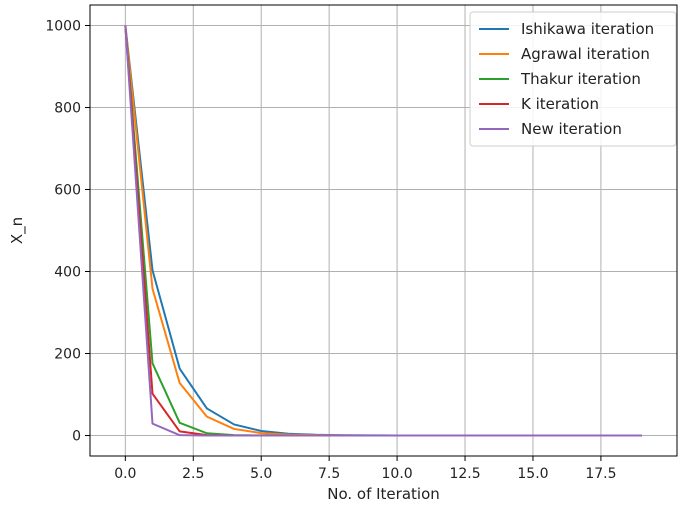 This screenshot has width=678, height=506. I want to click on x-tick-label: 5.0, so click(261, 474).